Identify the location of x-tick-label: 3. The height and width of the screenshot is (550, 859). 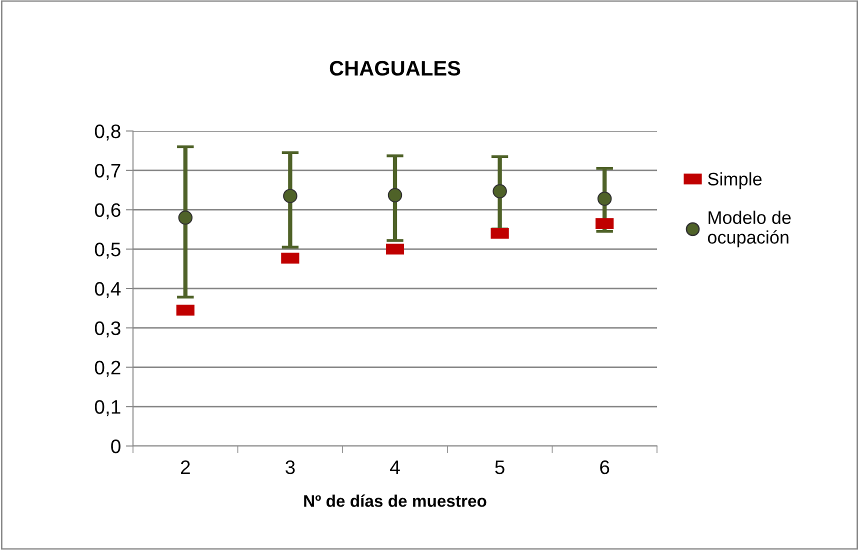
(290, 467).